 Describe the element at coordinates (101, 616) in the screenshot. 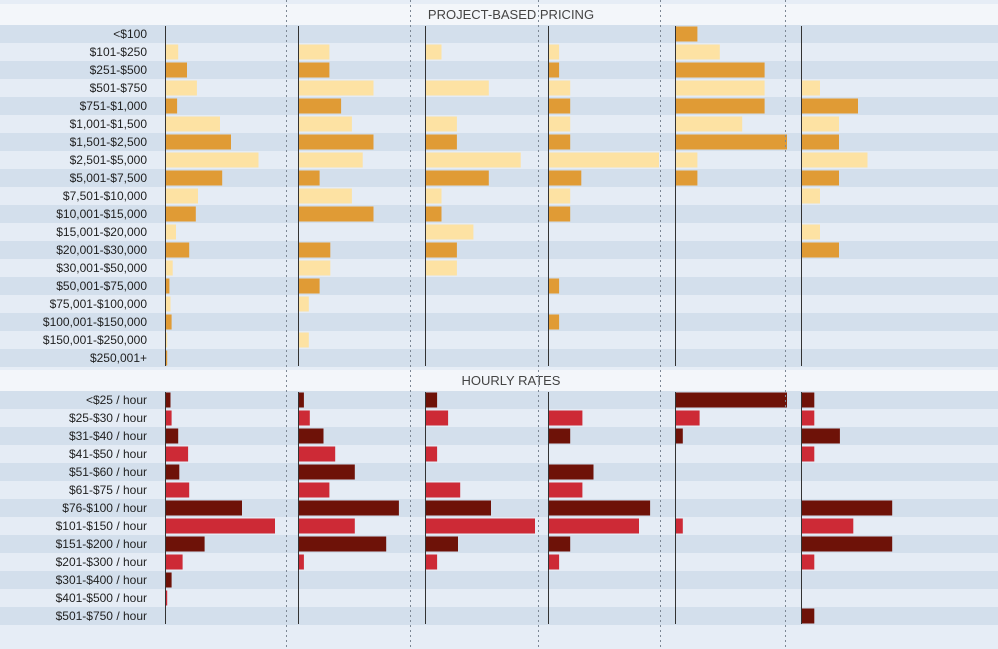

I see `category-label: $501-$750 / hour` at that location.